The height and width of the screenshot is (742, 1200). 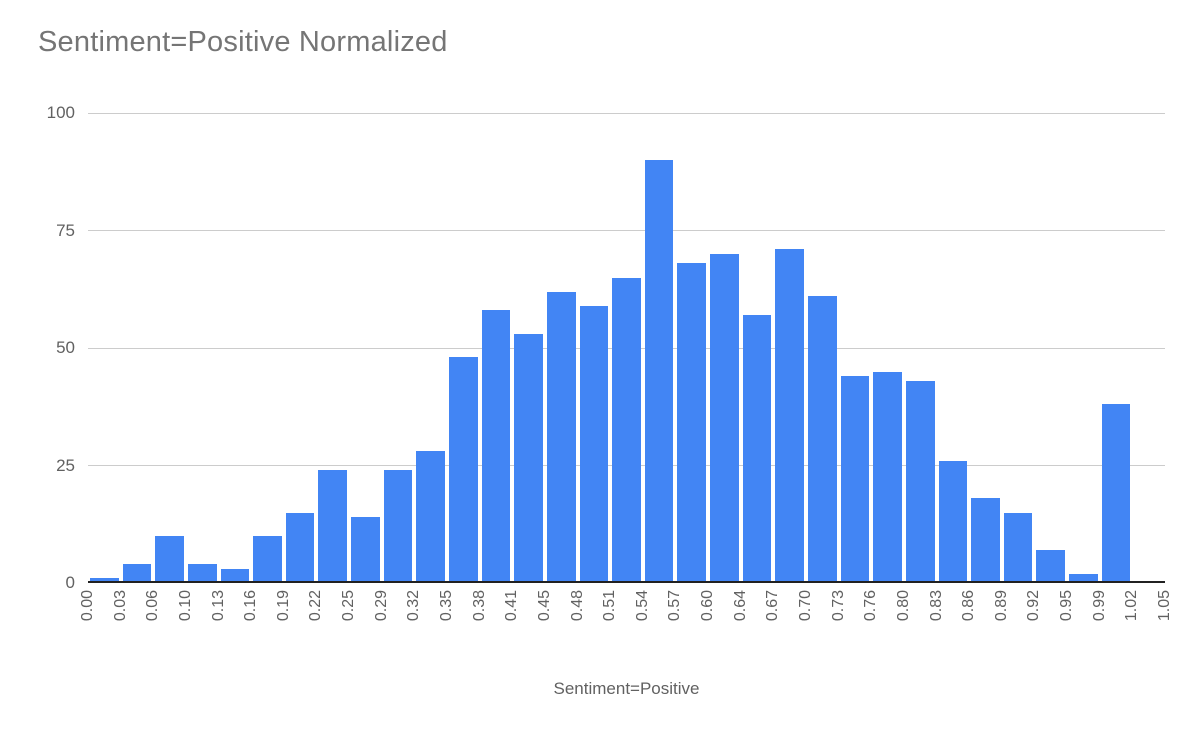 I want to click on y-tick-label: 0, so click(x=70, y=582).